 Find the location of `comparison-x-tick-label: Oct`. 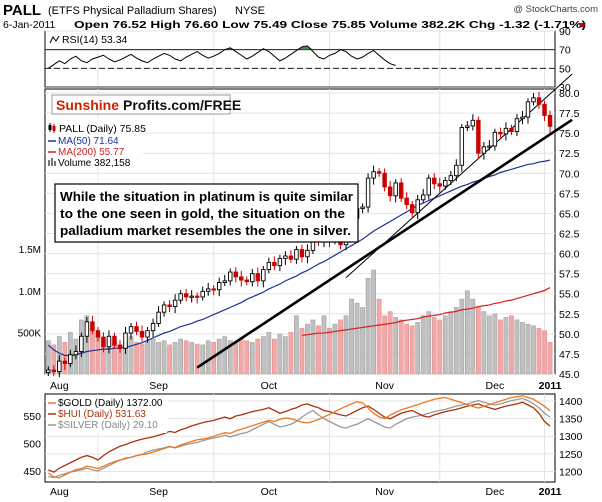

comparison-x-tick-label: Oct is located at coordinates (269, 492).